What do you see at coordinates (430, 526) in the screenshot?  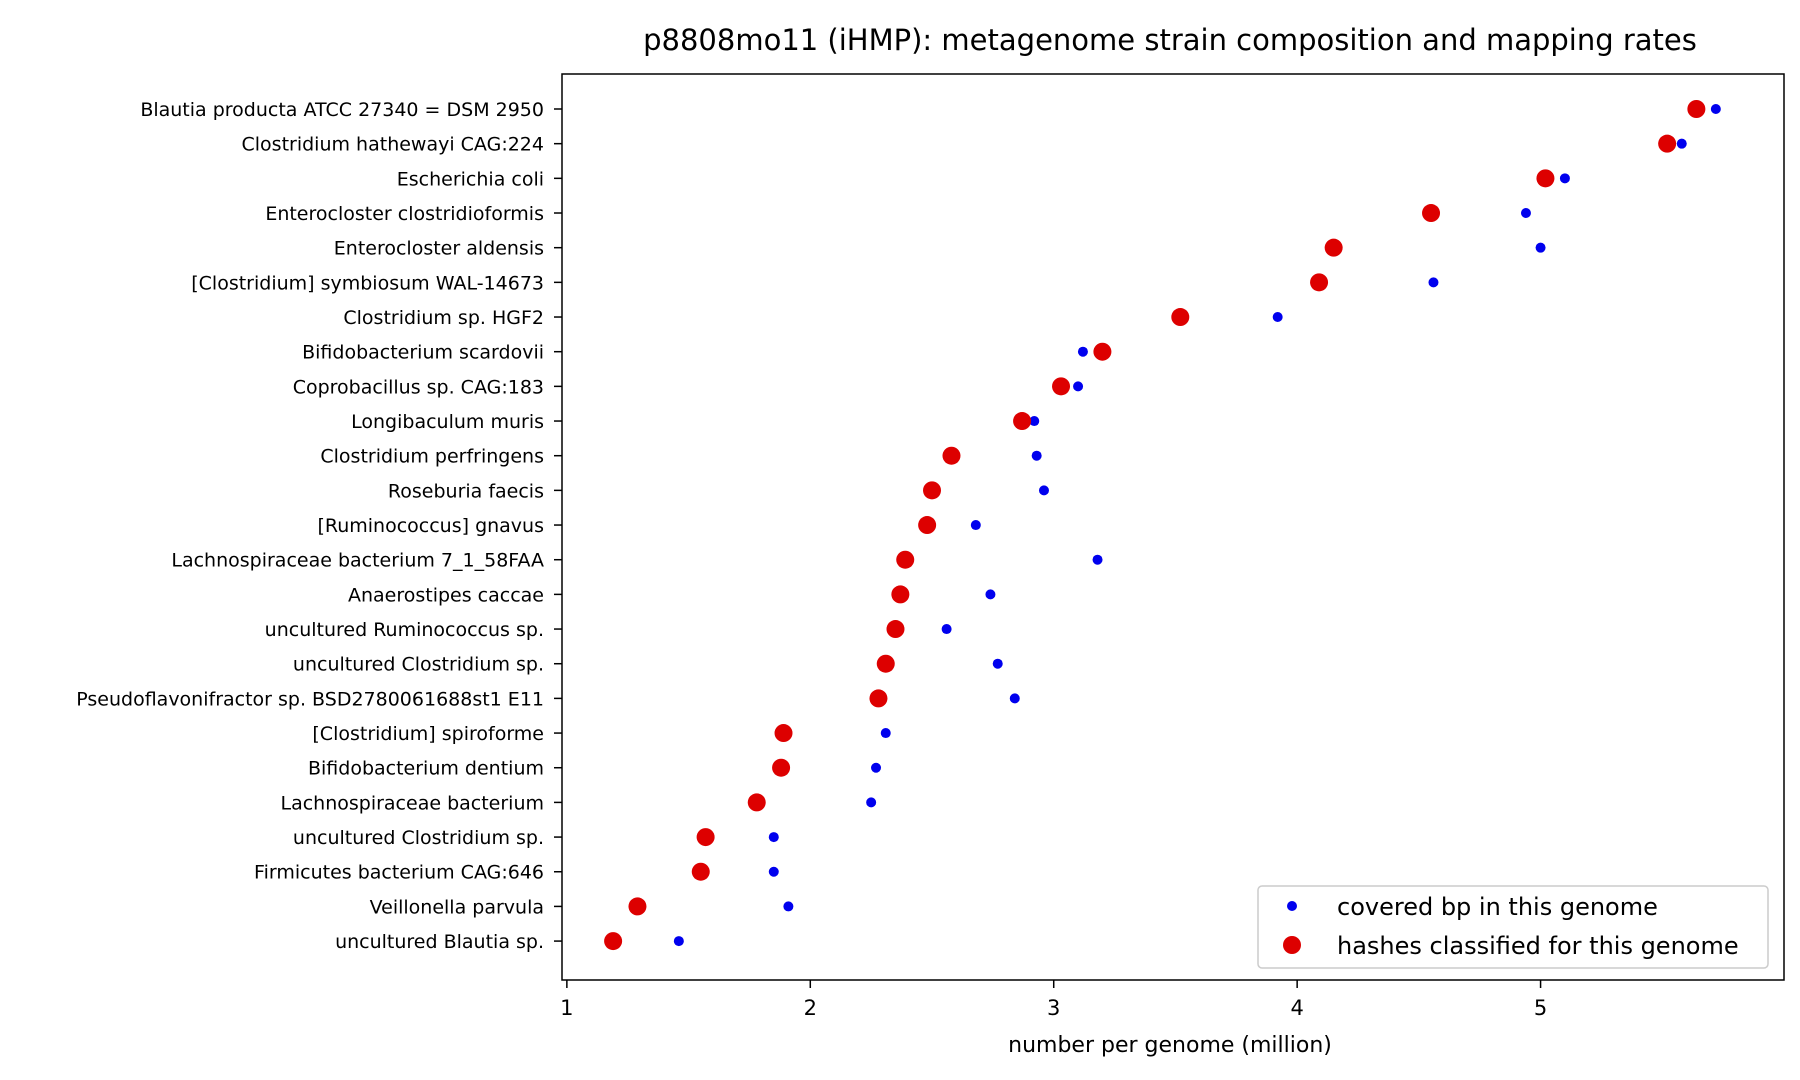 I see `y-tick-label: [Ruminococcus] gnavus` at bounding box center [430, 526].